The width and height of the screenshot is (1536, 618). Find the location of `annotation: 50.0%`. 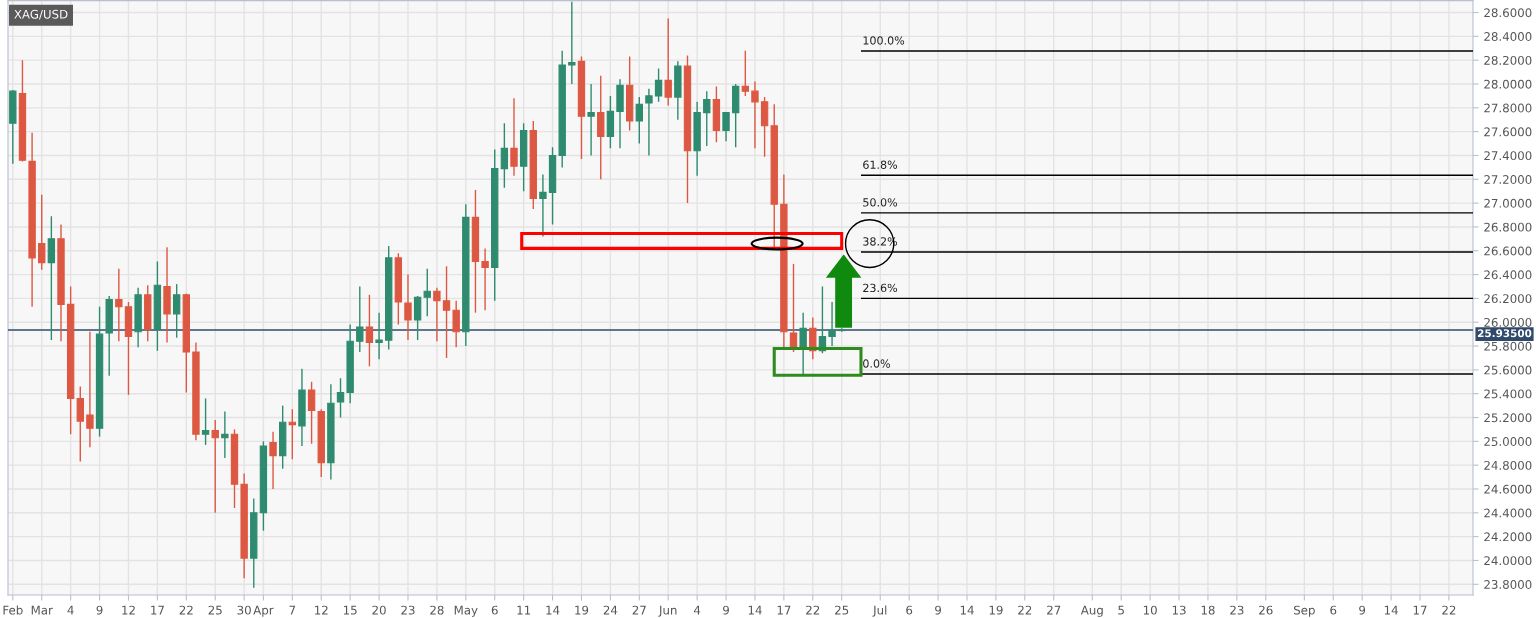

annotation: 50.0% is located at coordinates (880, 202).